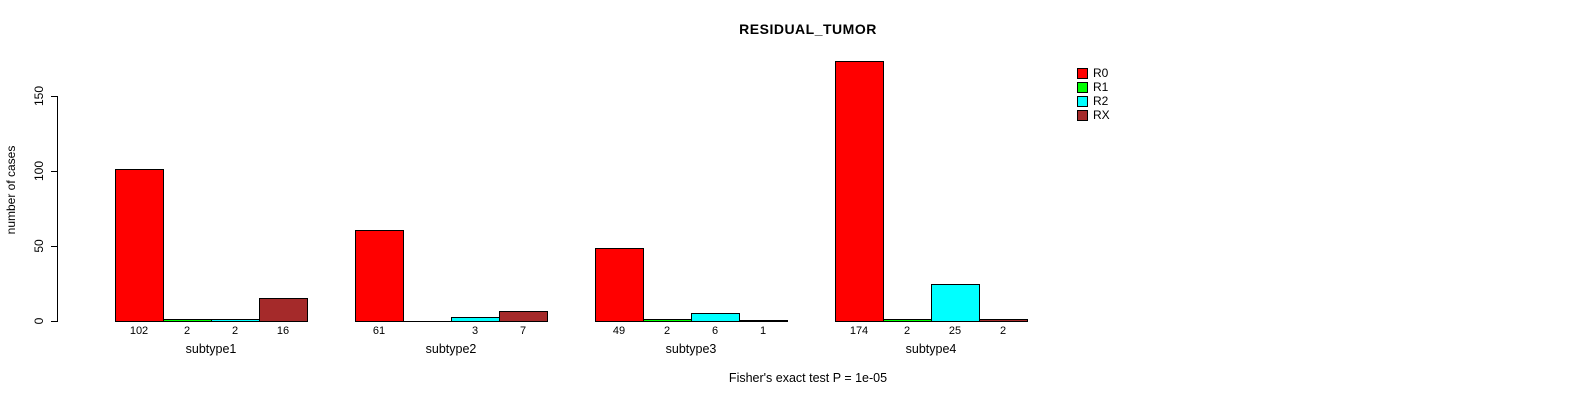 Image resolution: width=1590 pixels, height=400 pixels. Describe the element at coordinates (427, 321) in the screenshot. I see `bar-subtype2-R1` at that location.